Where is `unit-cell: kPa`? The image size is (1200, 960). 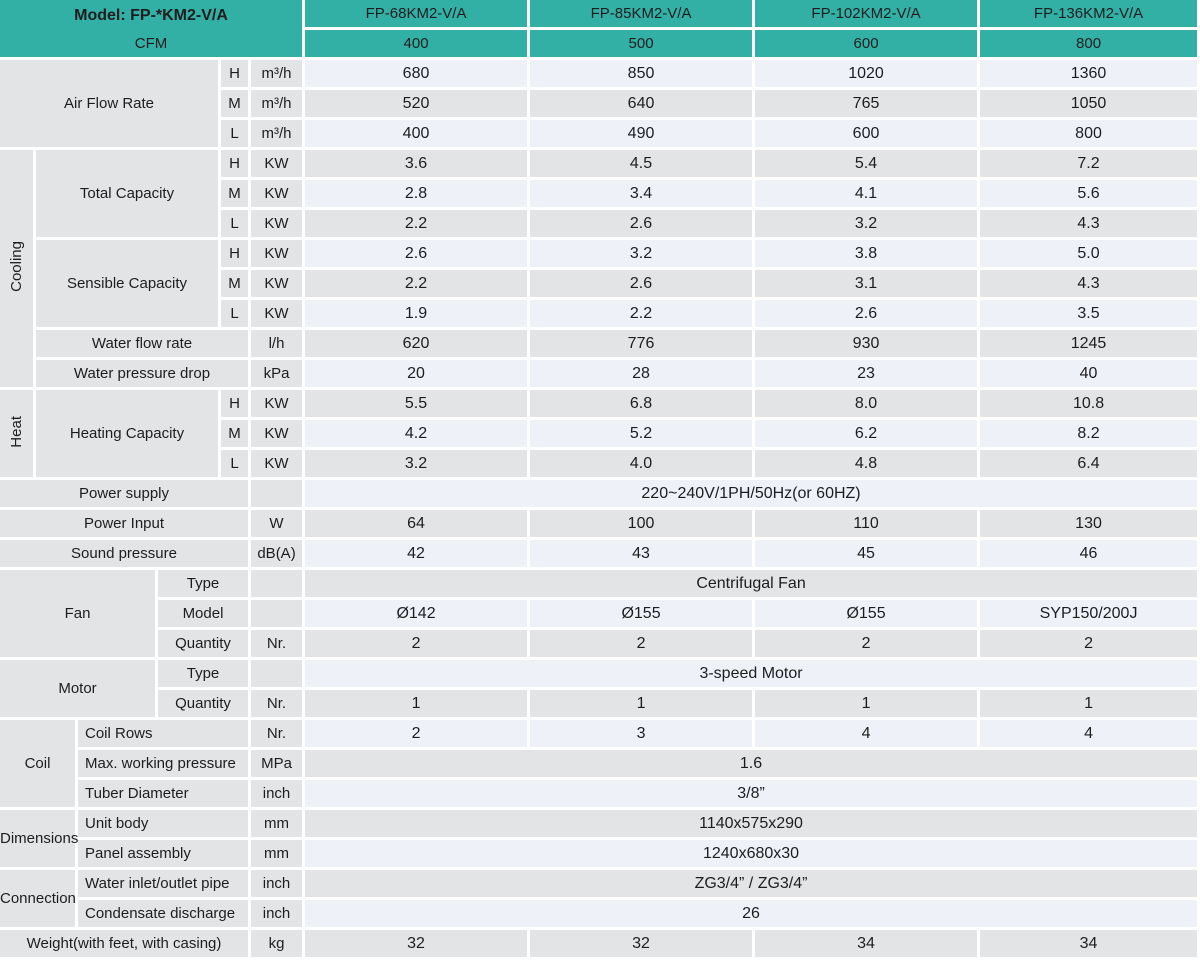 unit-cell: kPa is located at coordinates (277, 373).